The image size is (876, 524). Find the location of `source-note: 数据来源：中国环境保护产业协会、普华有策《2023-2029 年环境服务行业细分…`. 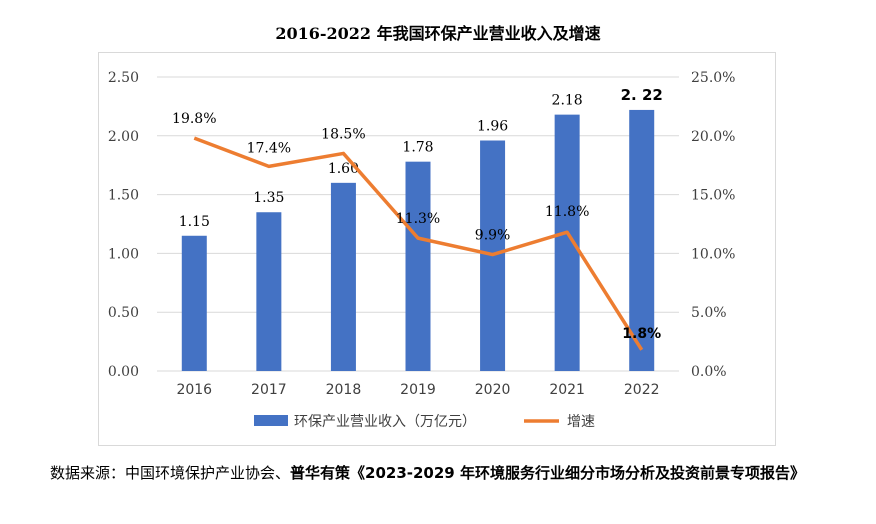

source-note: 数据来源：中国环境保护产业协会、普华有策《2023-2029 年环境服务行业细分… is located at coordinates (450, 473).